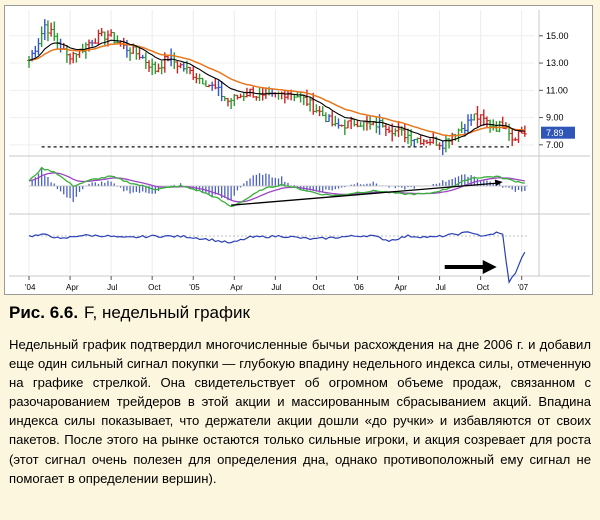 This screenshot has height=520, width=600. I want to click on last-price-box, so click(558, 132).